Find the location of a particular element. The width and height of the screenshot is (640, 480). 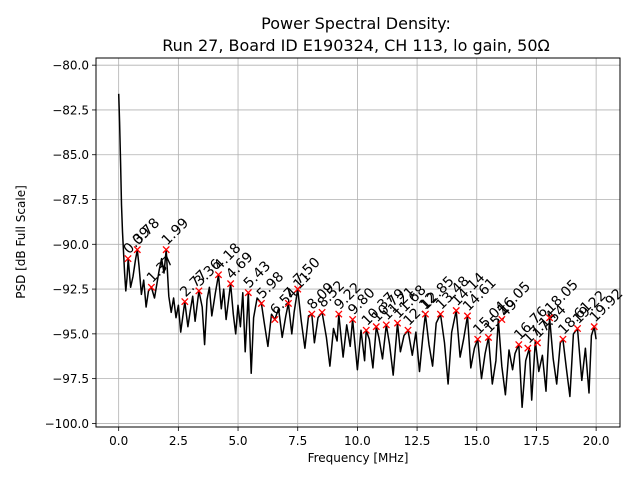

x-tick-label-6: 15.0 is located at coordinates (476, 441).